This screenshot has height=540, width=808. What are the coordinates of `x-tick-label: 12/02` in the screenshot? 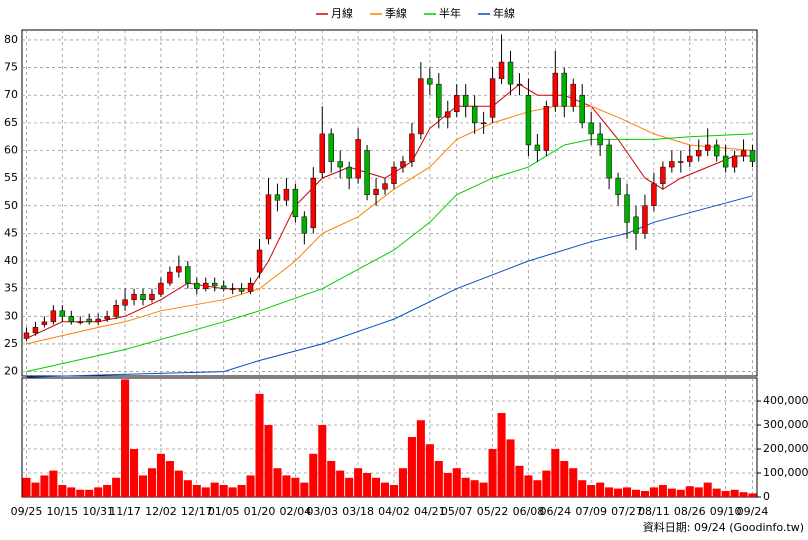 It's located at (161, 511).